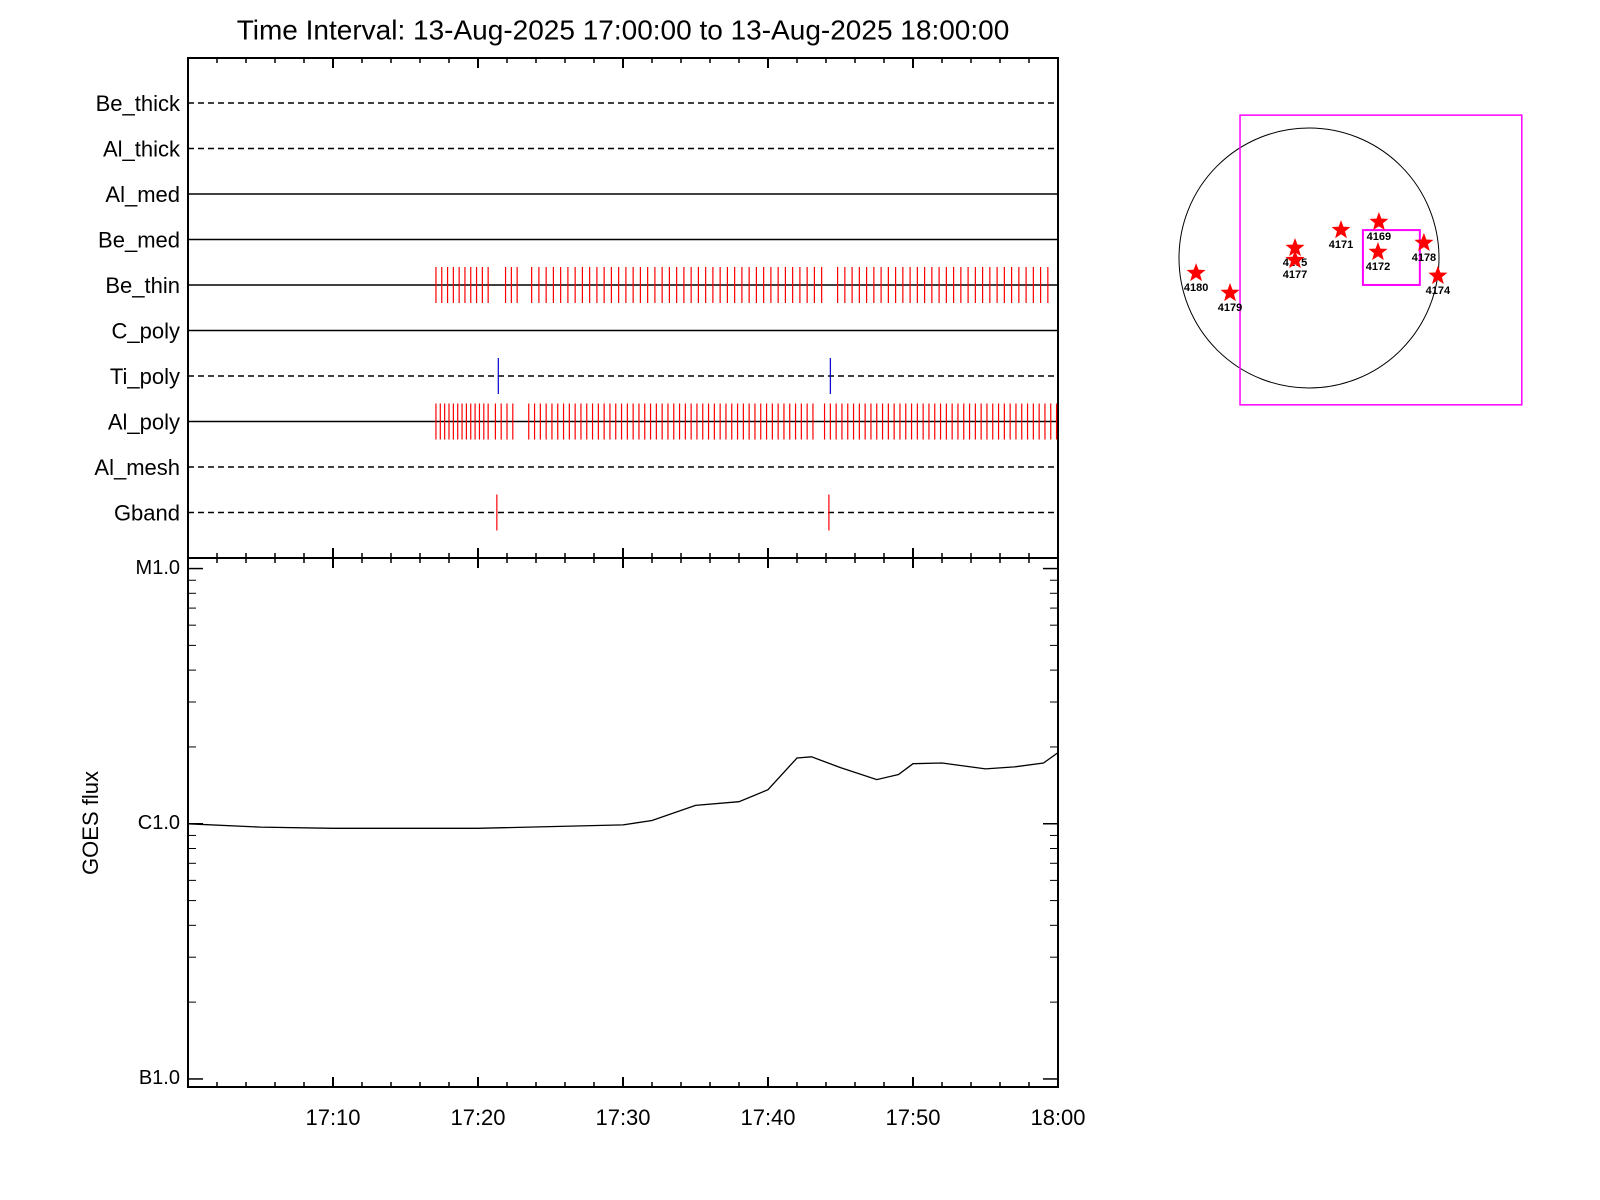  Describe the element at coordinates (137, 467) in the screenshot. I see `filter-label: Al_mesh` at that location.